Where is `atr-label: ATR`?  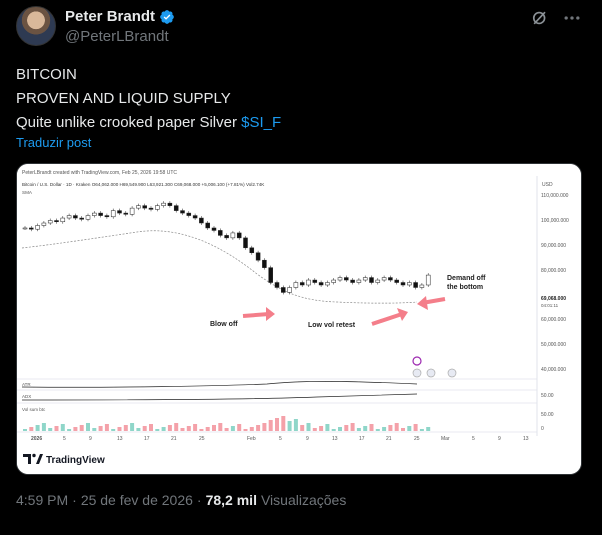
atr-label: ATR is located at coordinates (26, 384).